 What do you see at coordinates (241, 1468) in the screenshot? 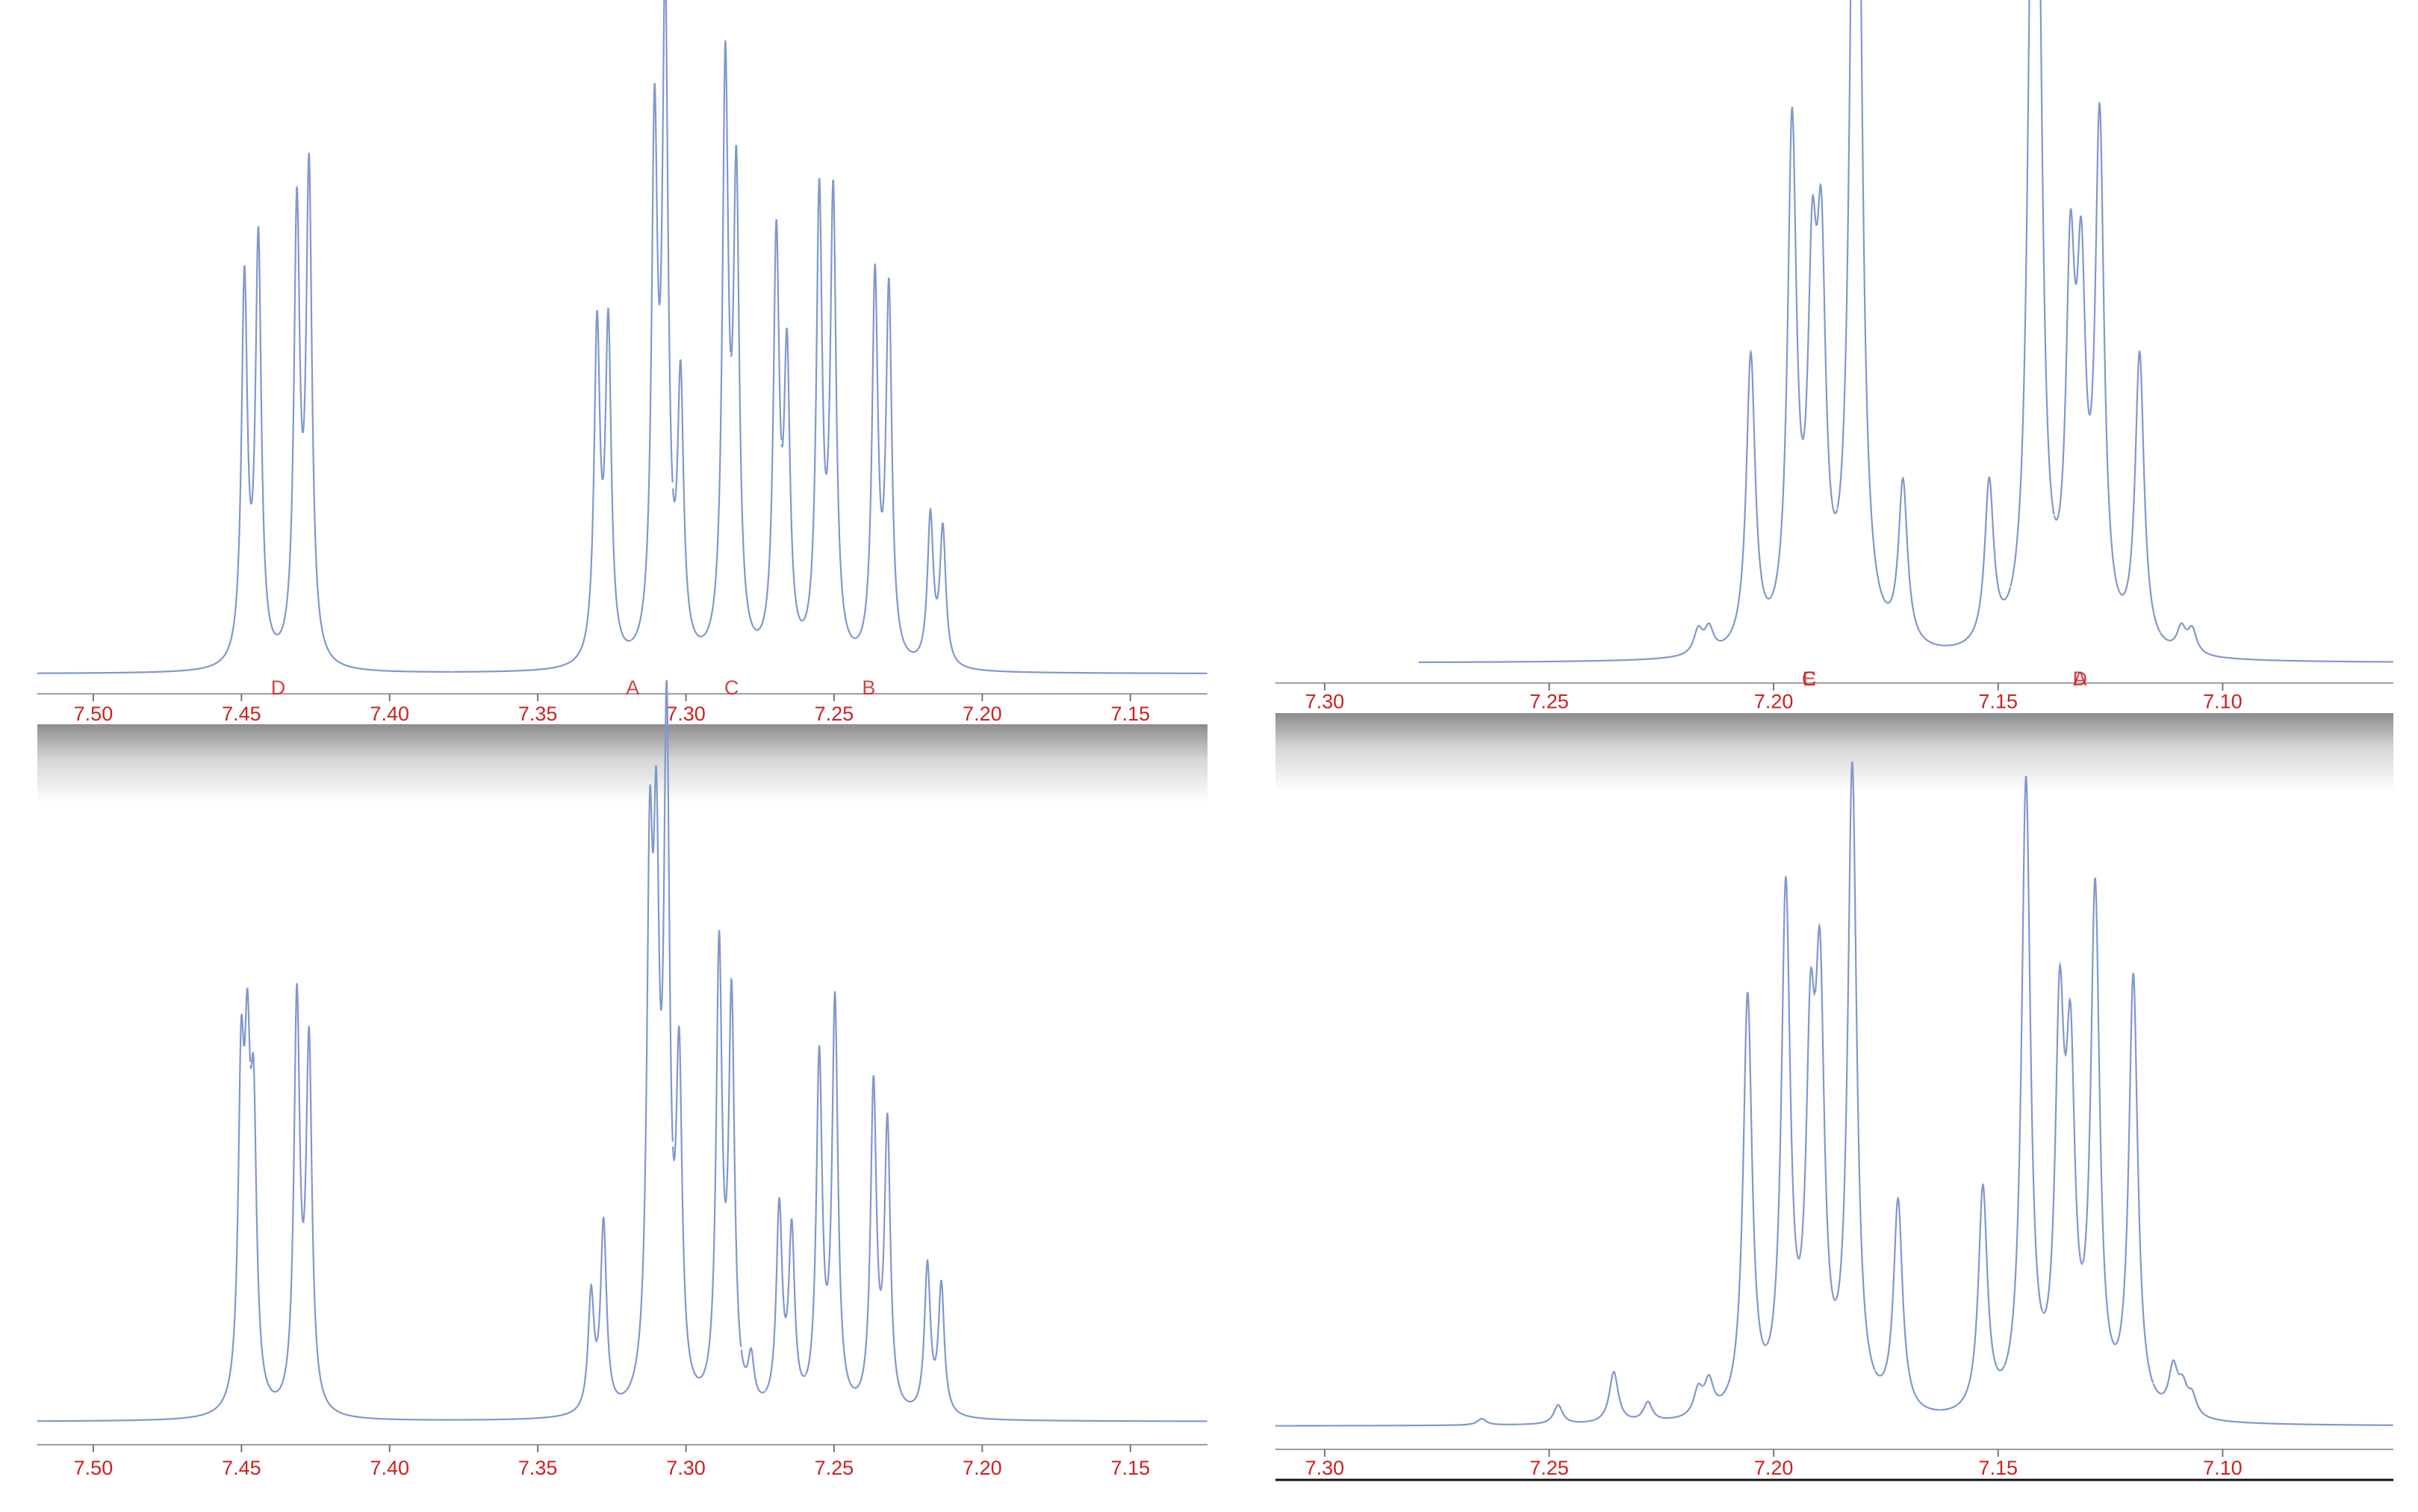
I see `x-tick-label: 7.45` at bounding box center [241, 1468].